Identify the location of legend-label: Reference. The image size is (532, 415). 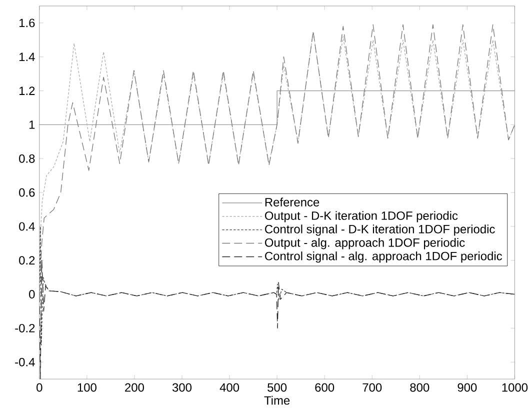
(292, 202).